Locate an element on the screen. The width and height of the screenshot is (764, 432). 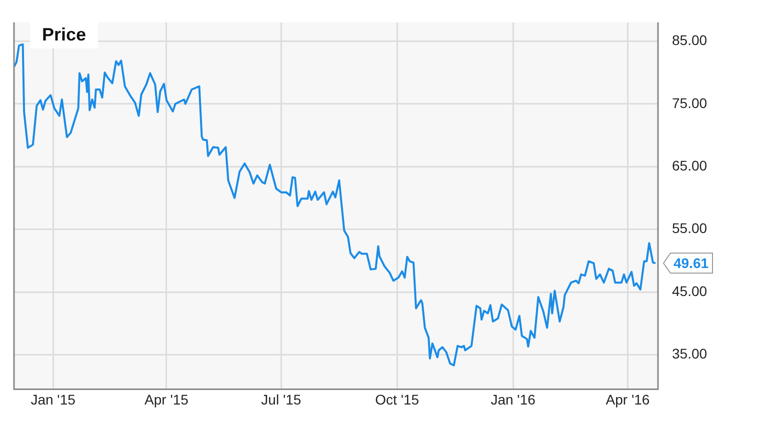
x-tick-label: Apr '15 is located at coordinates (166, 399).